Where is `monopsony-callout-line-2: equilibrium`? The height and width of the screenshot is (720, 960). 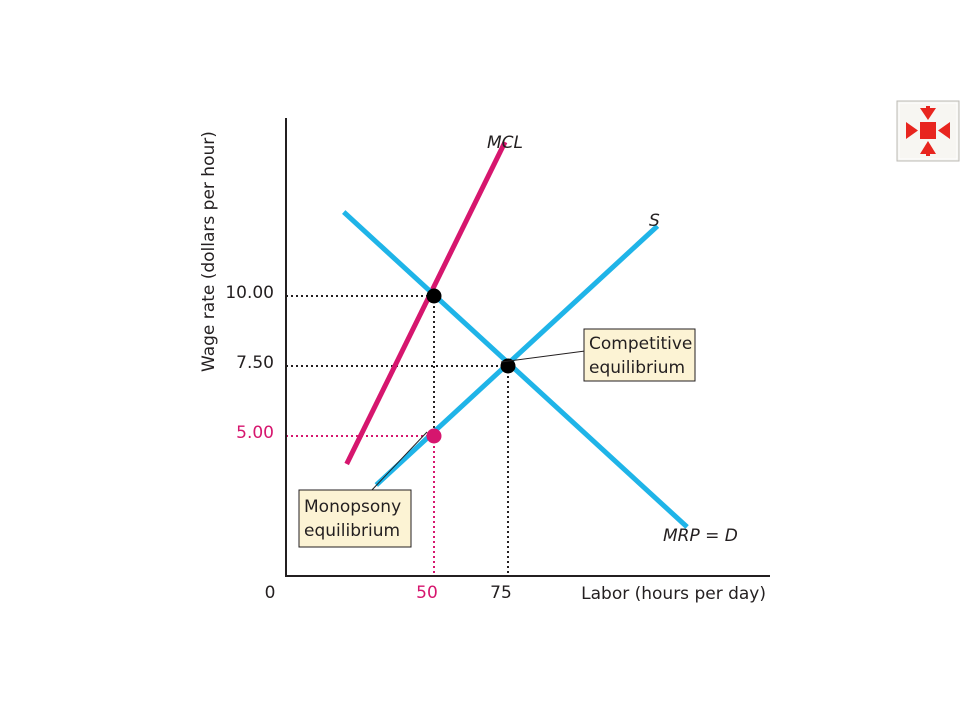 monopsony-callout-line-2: equilibrium is located at coordinates (352, 531).